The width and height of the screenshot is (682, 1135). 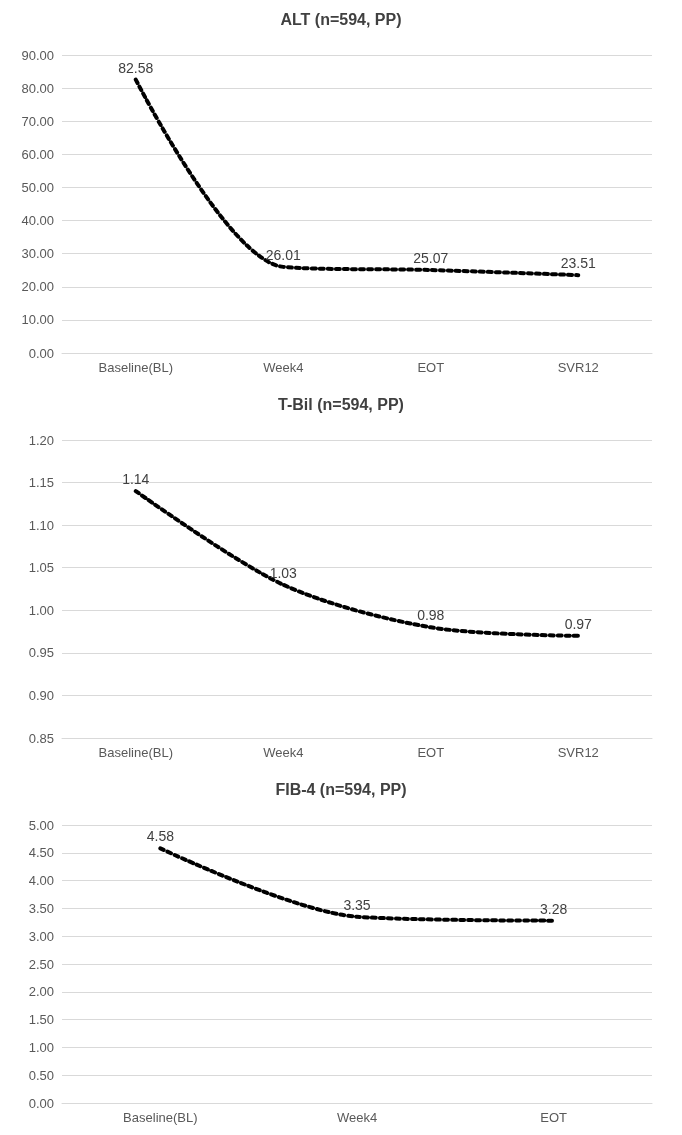 What do you see at coordinates (341, 404) in the screenshot?
I see `chart-title: T-Bil (n=594, PP)` at bounding box center [341, 404].